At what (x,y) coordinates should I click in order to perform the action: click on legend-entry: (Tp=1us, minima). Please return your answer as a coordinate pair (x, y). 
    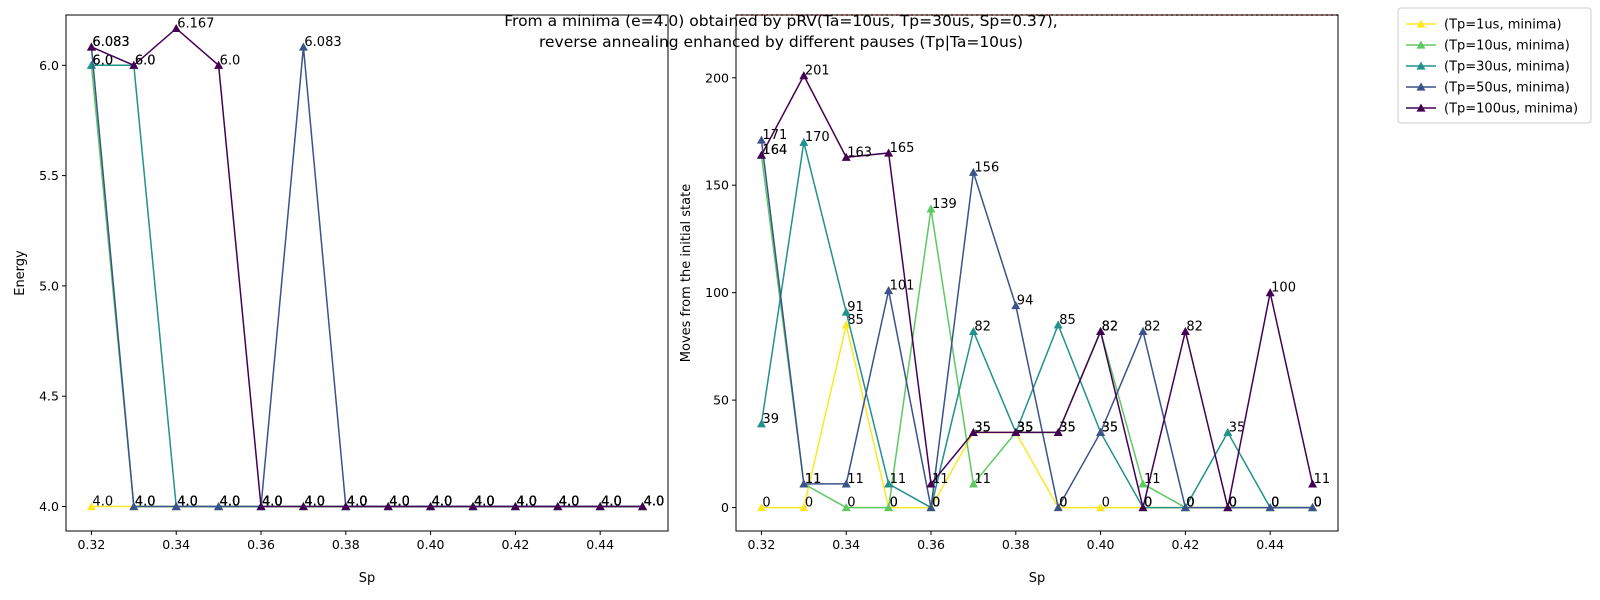
    Looking at the image, I should click on (1484, 25).